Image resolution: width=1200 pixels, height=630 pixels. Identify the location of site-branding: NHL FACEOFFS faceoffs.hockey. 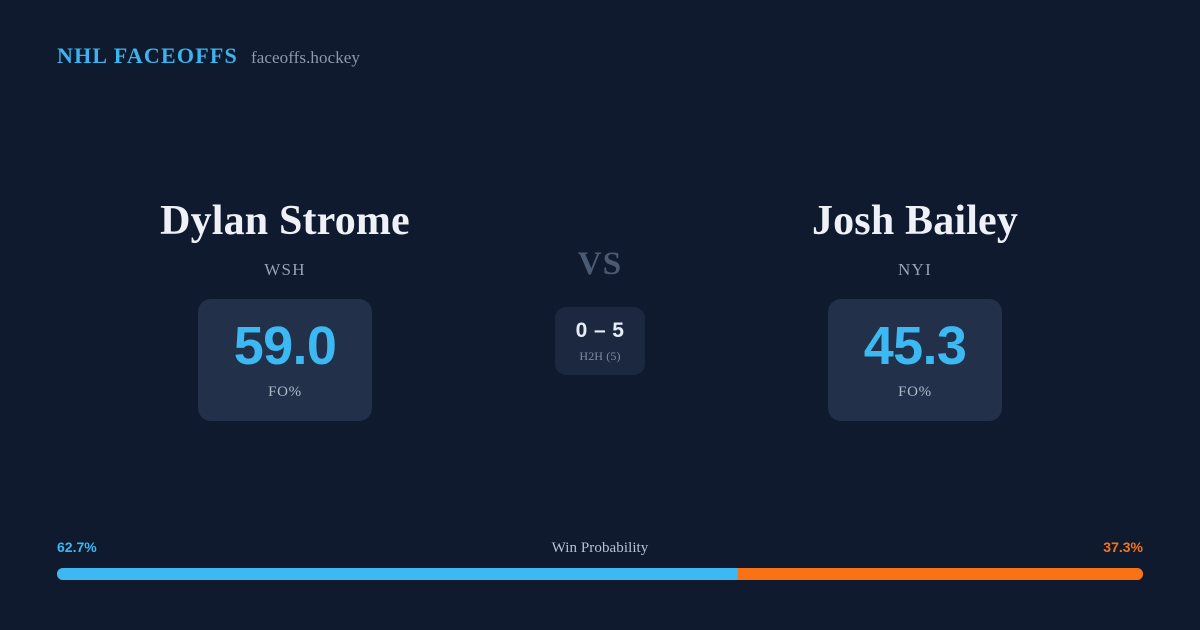
(208, 56).